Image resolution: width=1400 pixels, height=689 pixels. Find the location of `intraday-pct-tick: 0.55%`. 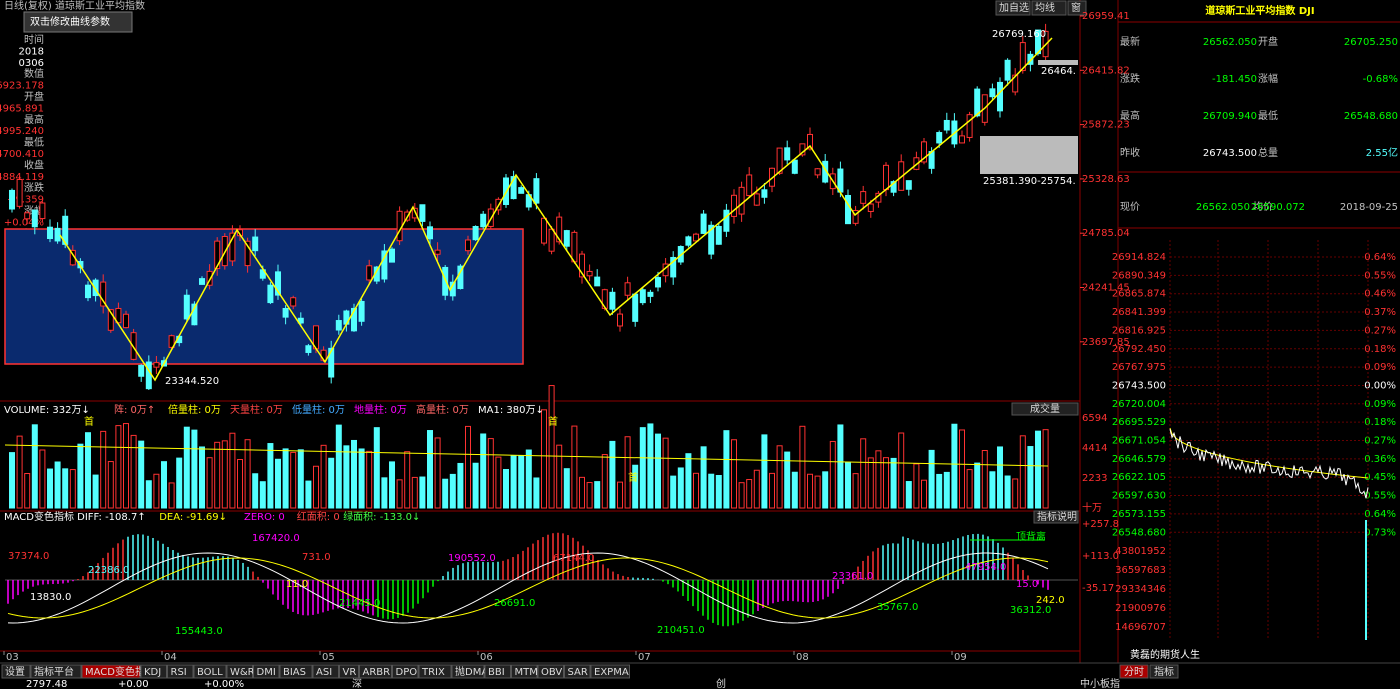

intraday-pct-tick: 0.55% is located at coordinates (1380, 496).